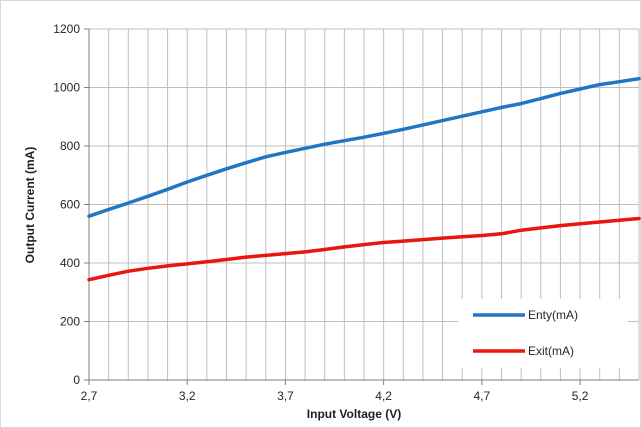 The width and height of the screenshot is (641, 428). I want to click on series-line-exit, so click(364, 249).